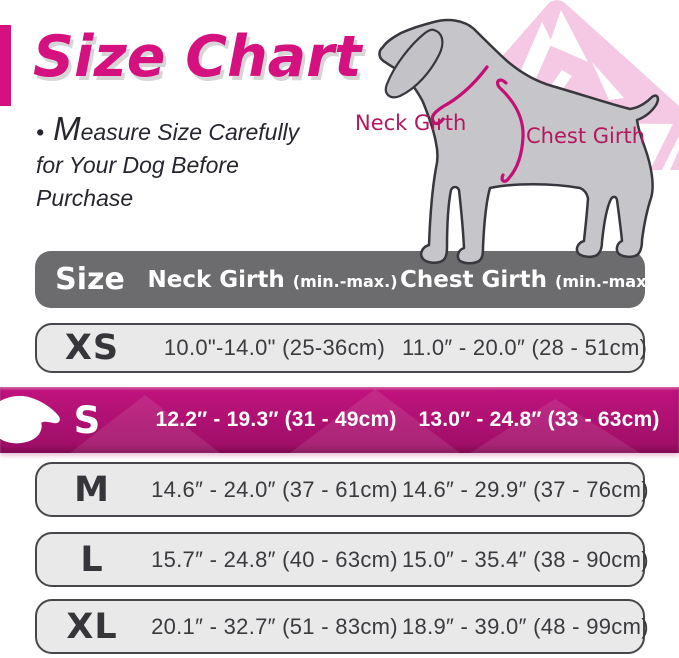 Image resolution: width=679 pixels, height=658 pixels. What do you see at coordinates (274, 626) in the screenshot?
I see `neck-value-xl: 20.1″ - 32.7″ (51 - 83cm)` at bounding box center [274, 626].